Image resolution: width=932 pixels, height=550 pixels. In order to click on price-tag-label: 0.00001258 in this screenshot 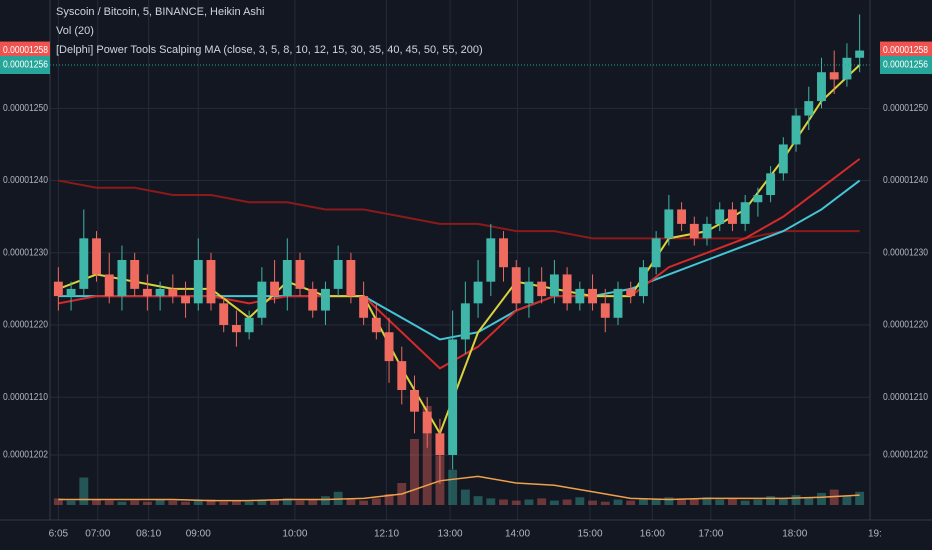, I will do `click(905, 50)`.